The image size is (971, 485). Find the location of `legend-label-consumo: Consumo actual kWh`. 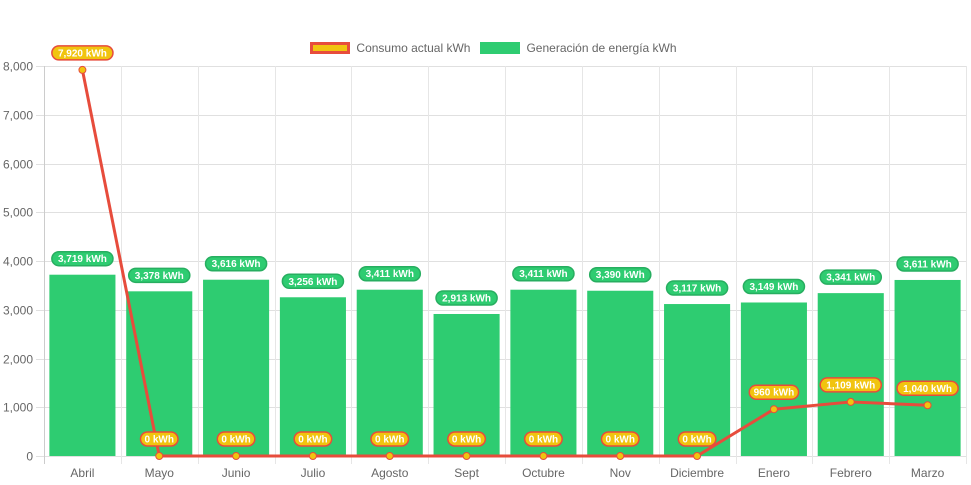

legend-label-consumo: Consumo actual kWh is located at coordinates (413, 48).